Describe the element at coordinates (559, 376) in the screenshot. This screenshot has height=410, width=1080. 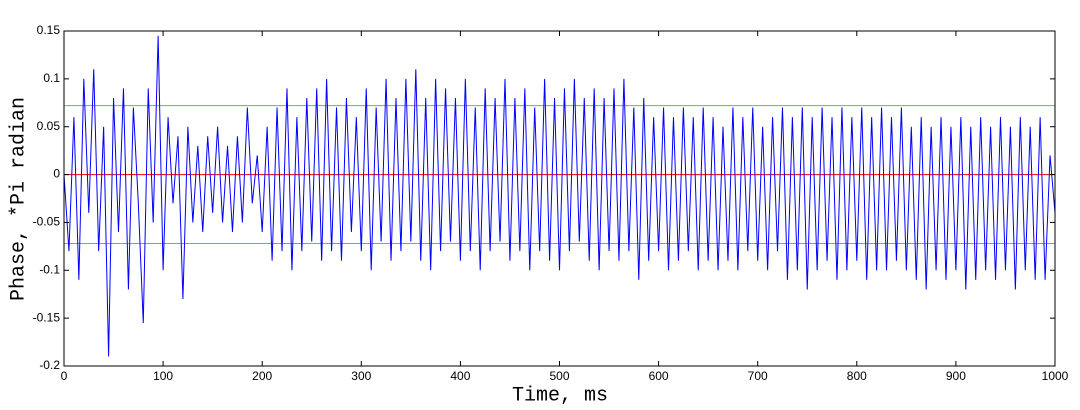
I see `x-tick-label: 500` at that location.